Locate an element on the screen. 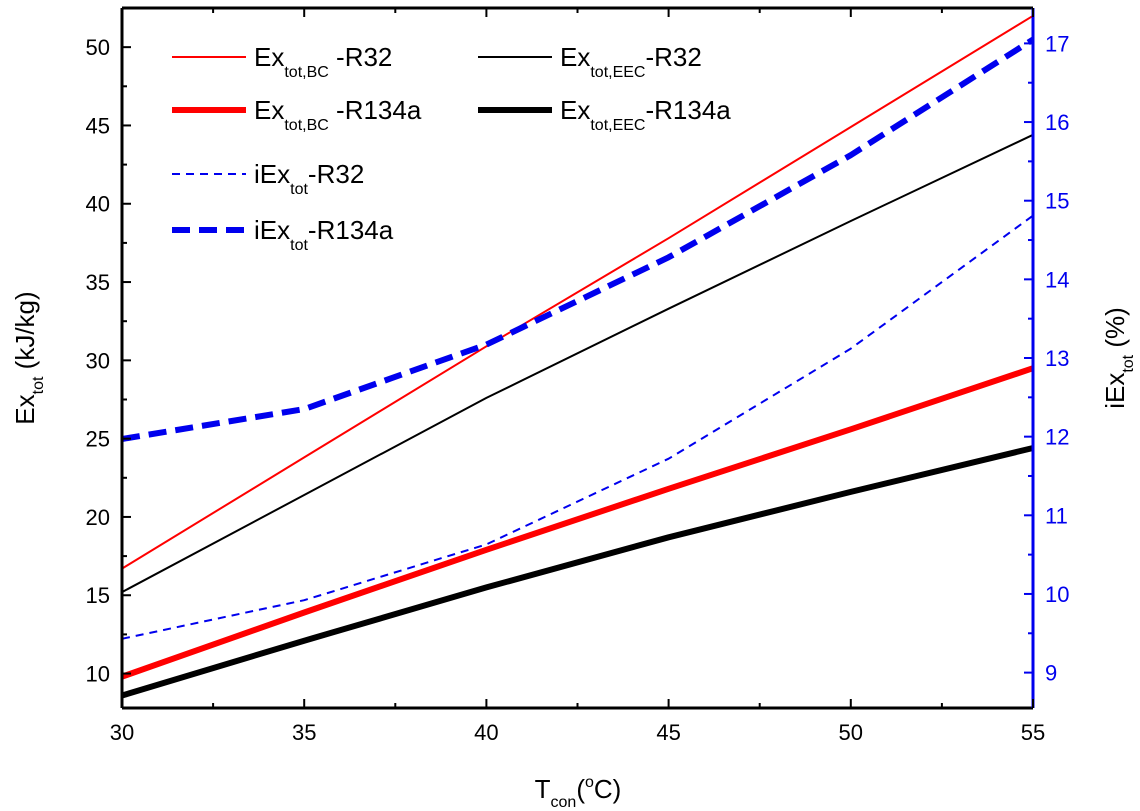 The width and height of the screenshot is (1140, 811). x-tick-label: 40 is located at coordinates (486, 732).